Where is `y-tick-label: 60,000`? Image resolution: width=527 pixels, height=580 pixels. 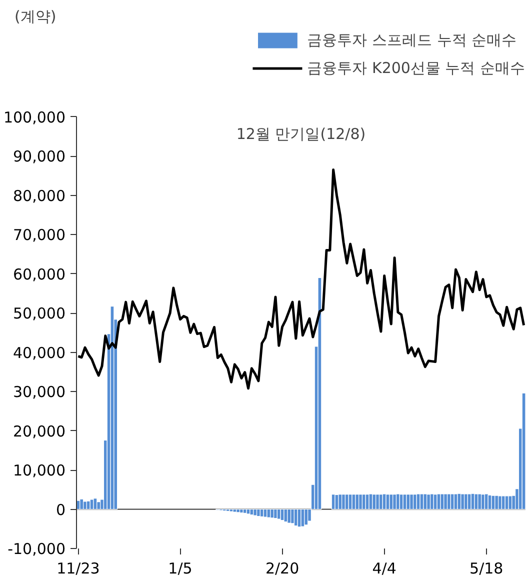 y-tick-label: 60,000 is located at coordinates (39, 274).